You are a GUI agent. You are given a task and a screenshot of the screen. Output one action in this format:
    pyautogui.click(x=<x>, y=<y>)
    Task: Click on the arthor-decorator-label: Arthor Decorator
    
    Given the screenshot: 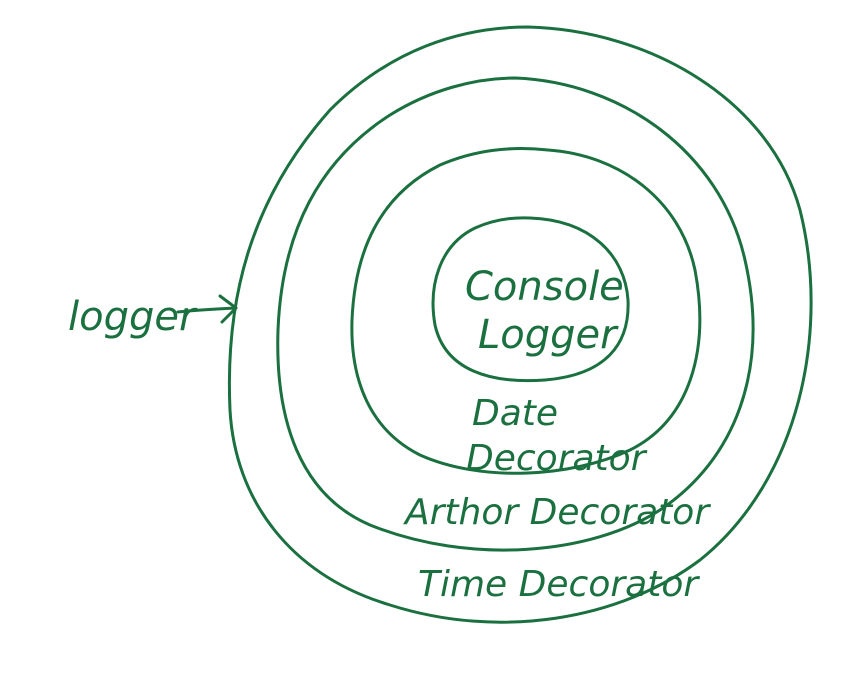 What is the action you would take?
    pyautogui.click(x=557, y=512)
    